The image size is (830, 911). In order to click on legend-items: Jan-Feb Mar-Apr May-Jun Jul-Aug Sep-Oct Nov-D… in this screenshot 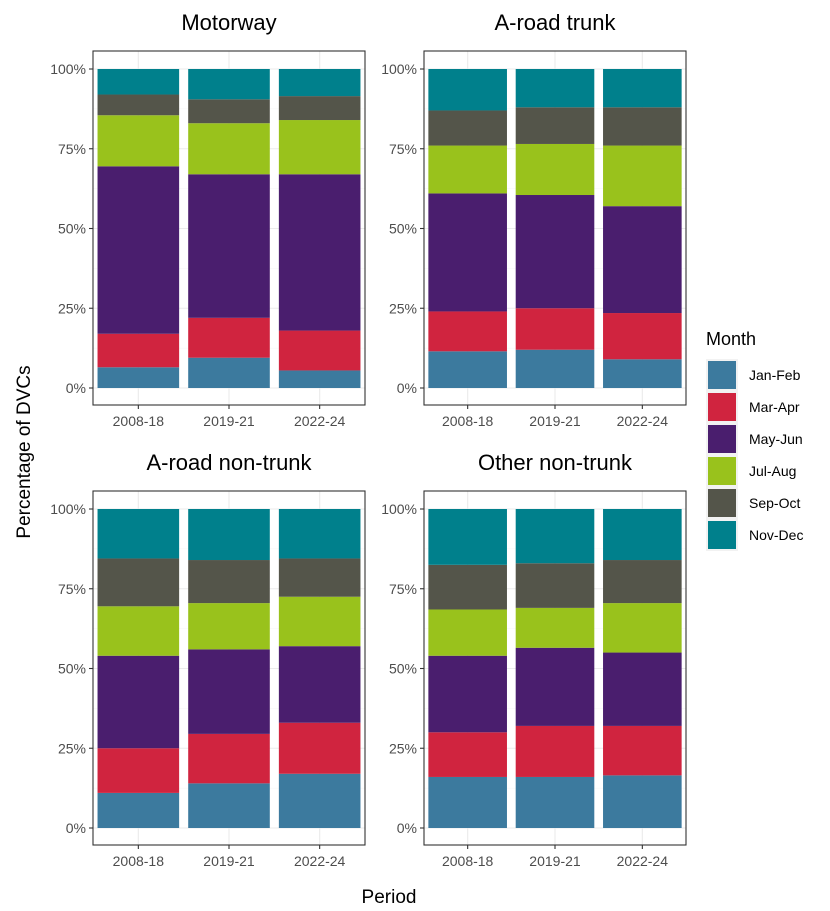, I will do `click(754, 455)`.